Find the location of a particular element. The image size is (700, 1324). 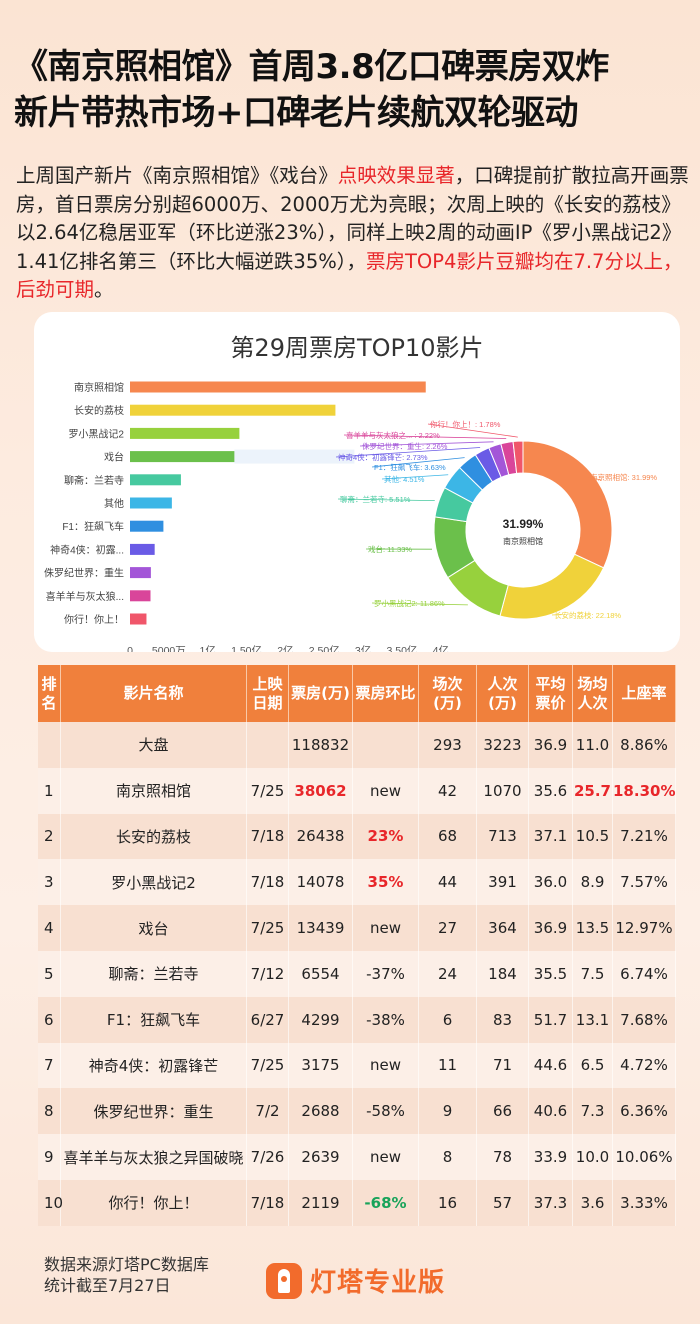

table-cell-price: 33.9 is located at coordinates (551, 1157).